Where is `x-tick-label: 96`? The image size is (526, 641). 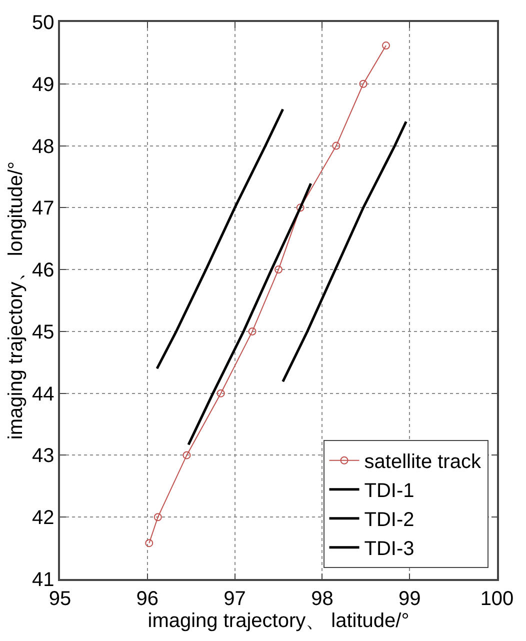 x-tick-label: 96 is located at coordinates (147, 599).